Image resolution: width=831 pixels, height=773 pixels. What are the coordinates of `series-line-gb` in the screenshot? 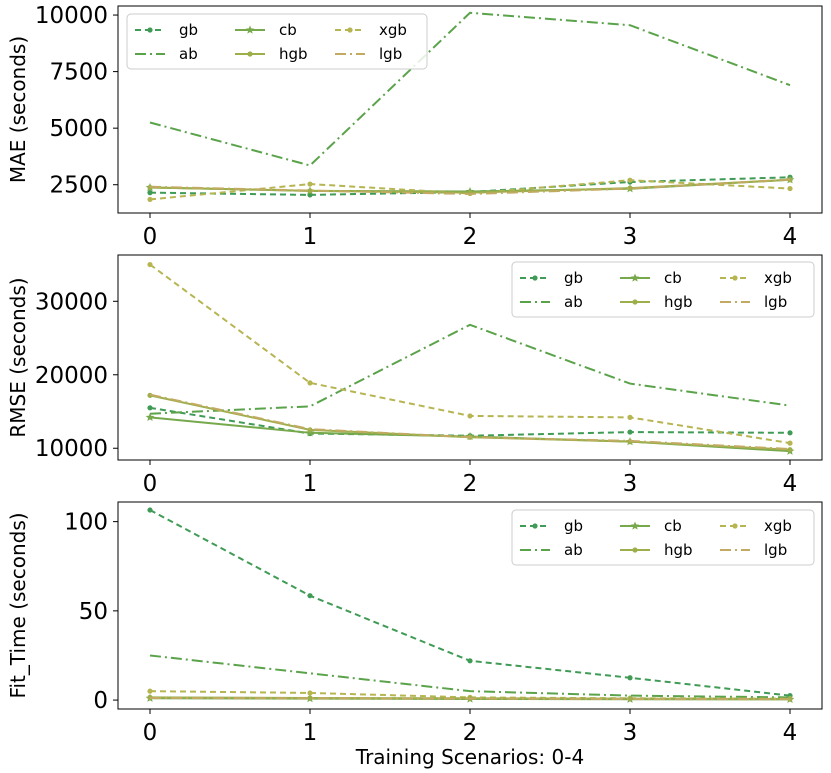 It's located at (470, 421).